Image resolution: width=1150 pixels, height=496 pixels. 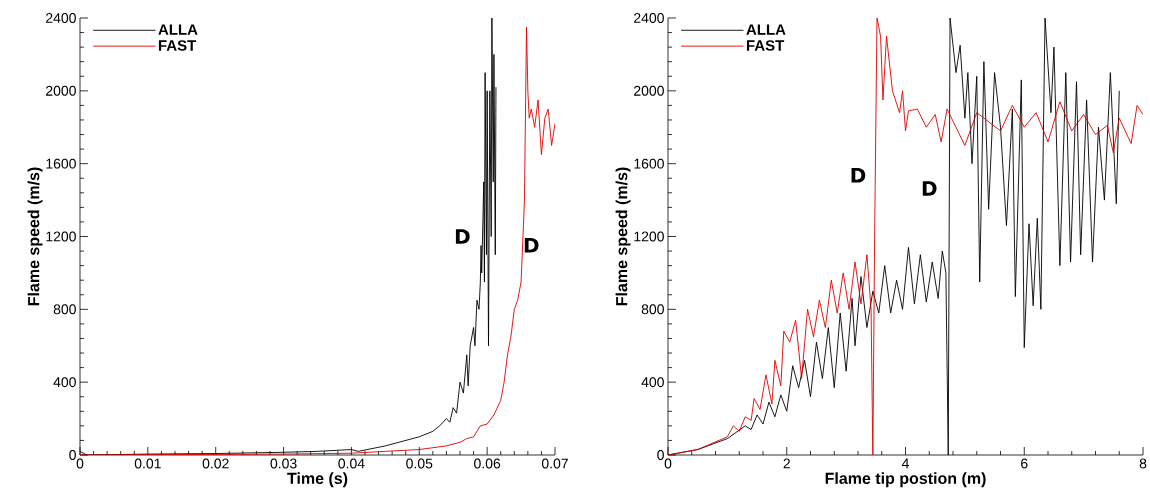 I want to click on x-tick-label: 8, so click(x=1143, y=463).